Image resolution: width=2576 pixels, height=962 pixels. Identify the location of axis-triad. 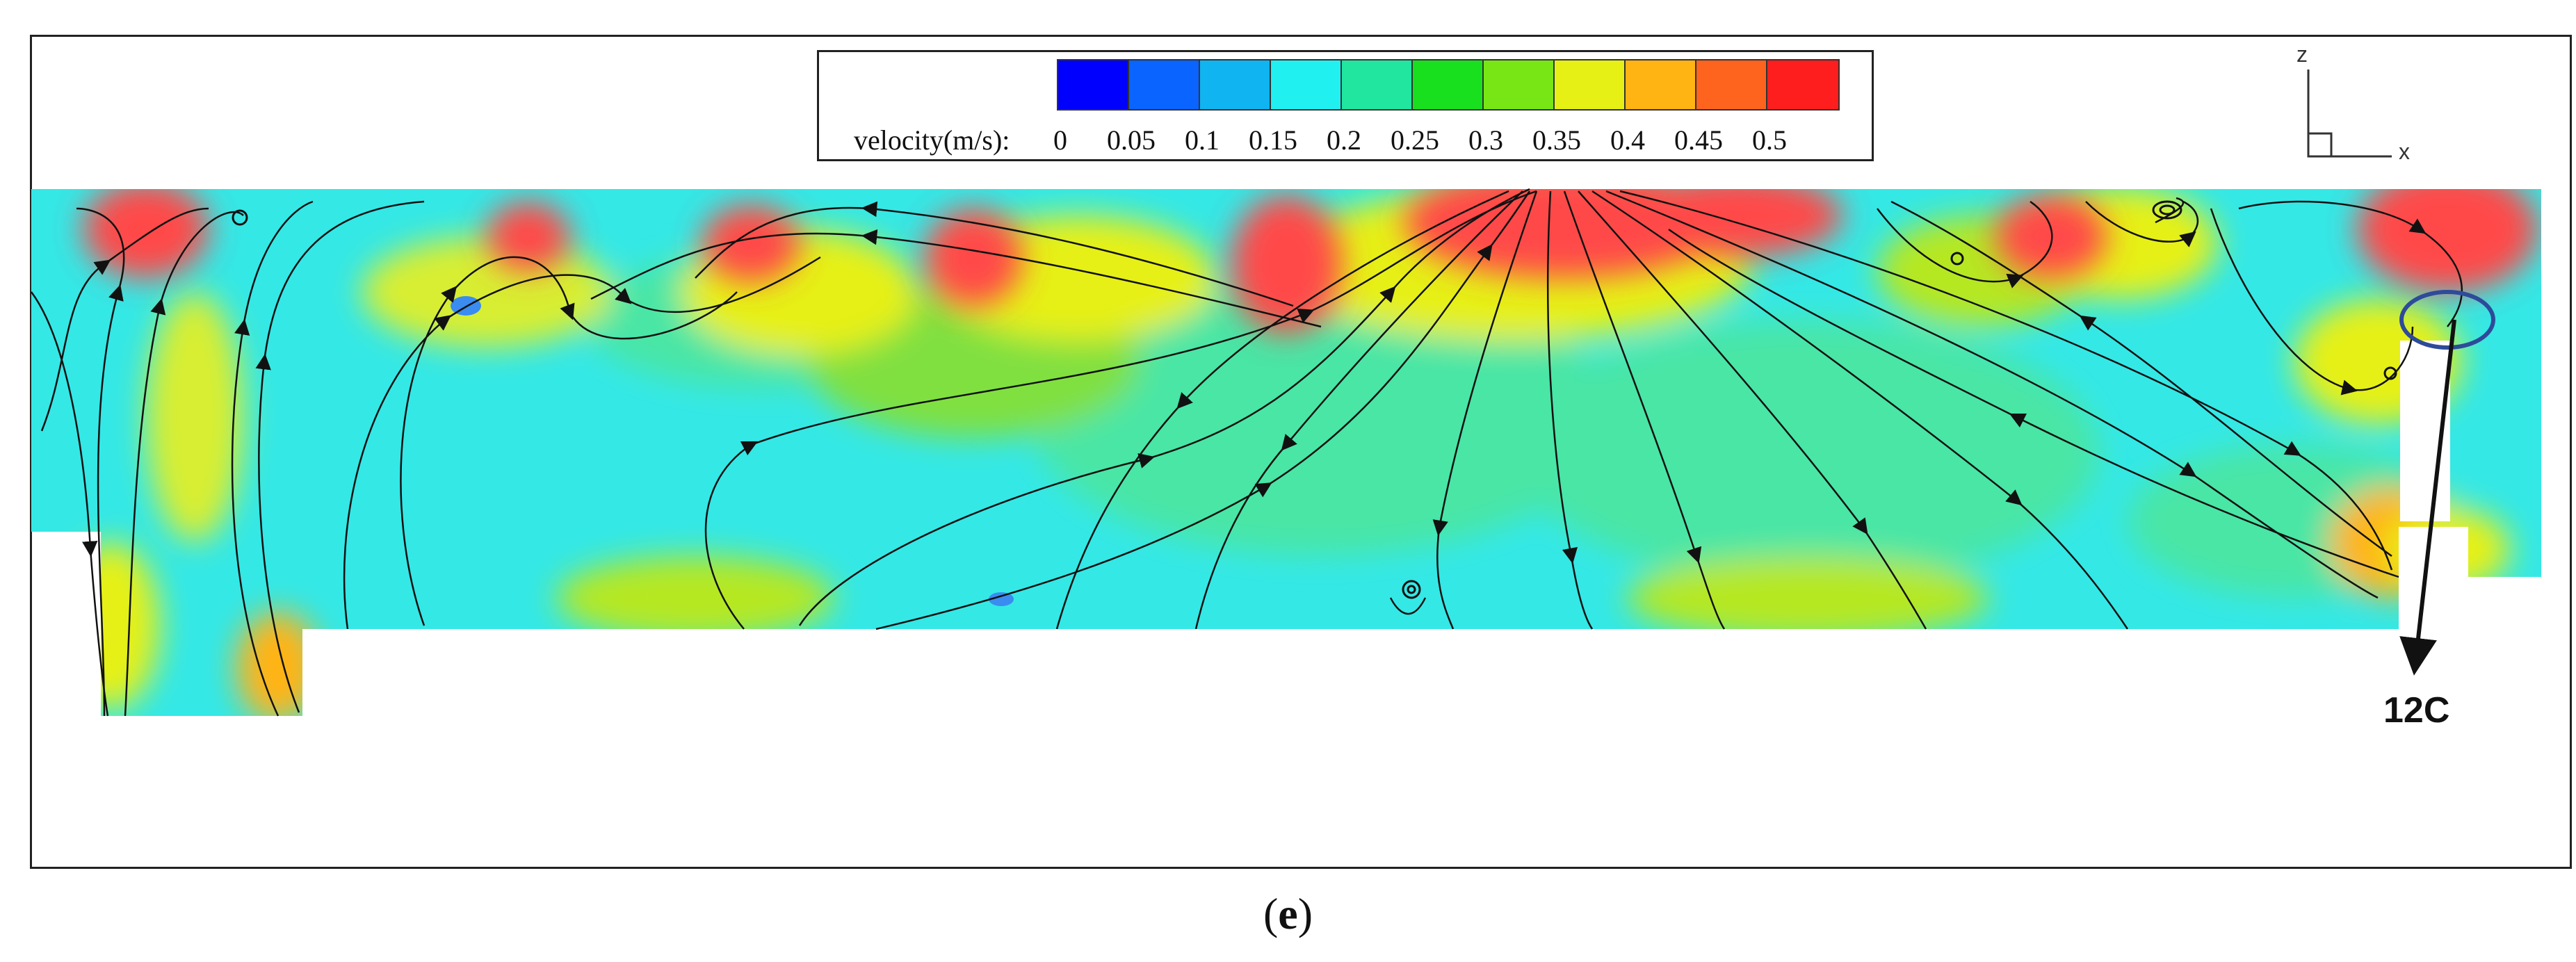
(2349, 114).